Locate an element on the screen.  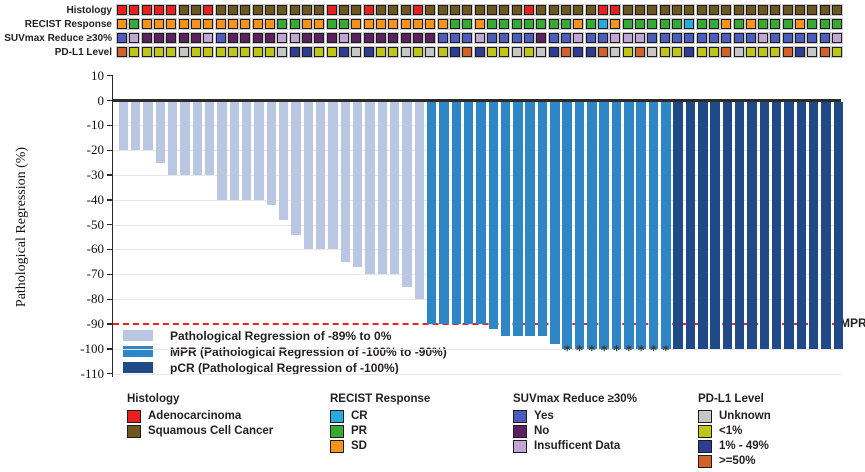
legend-item: Unknown is located at coordinates (781, 416).